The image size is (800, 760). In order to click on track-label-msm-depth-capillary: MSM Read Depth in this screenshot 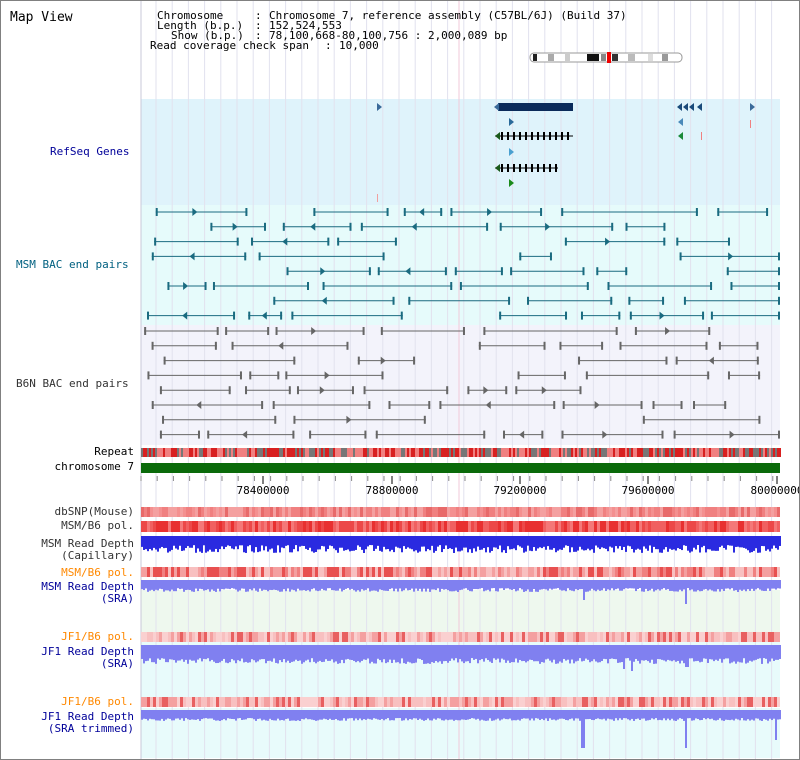, I will do `click(87, 543)`.